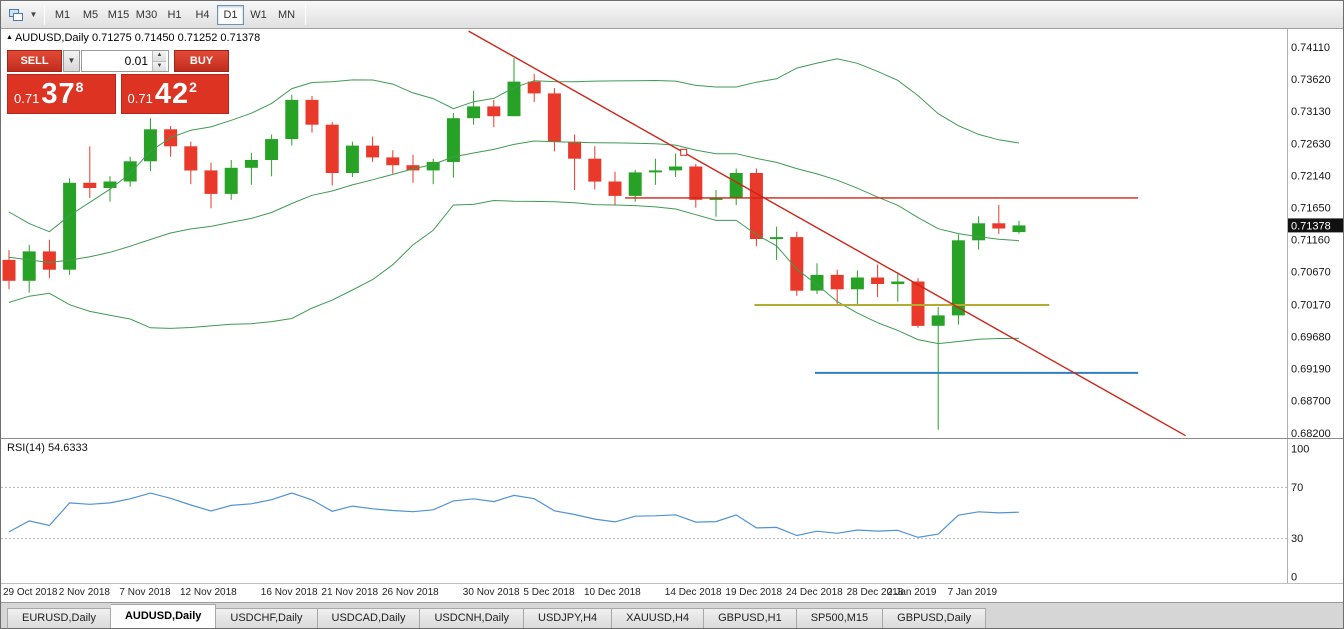  Describe the element at coordinates (935, 618) in the screenshot. I see `tab-gbpusd-daily: GBPUSD,Daily` at that location.